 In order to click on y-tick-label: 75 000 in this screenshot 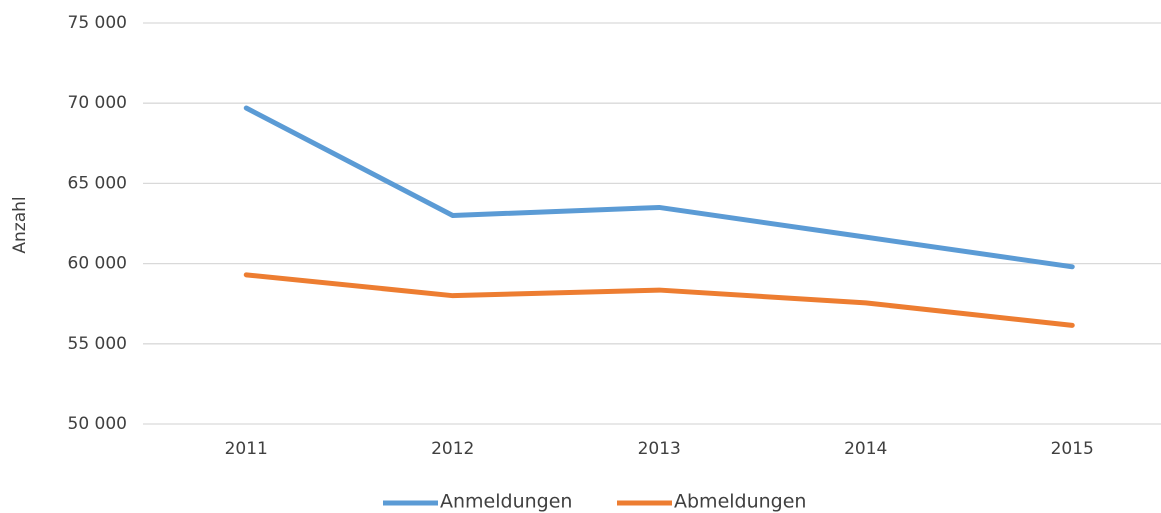, I will do `click(97, 23)`.